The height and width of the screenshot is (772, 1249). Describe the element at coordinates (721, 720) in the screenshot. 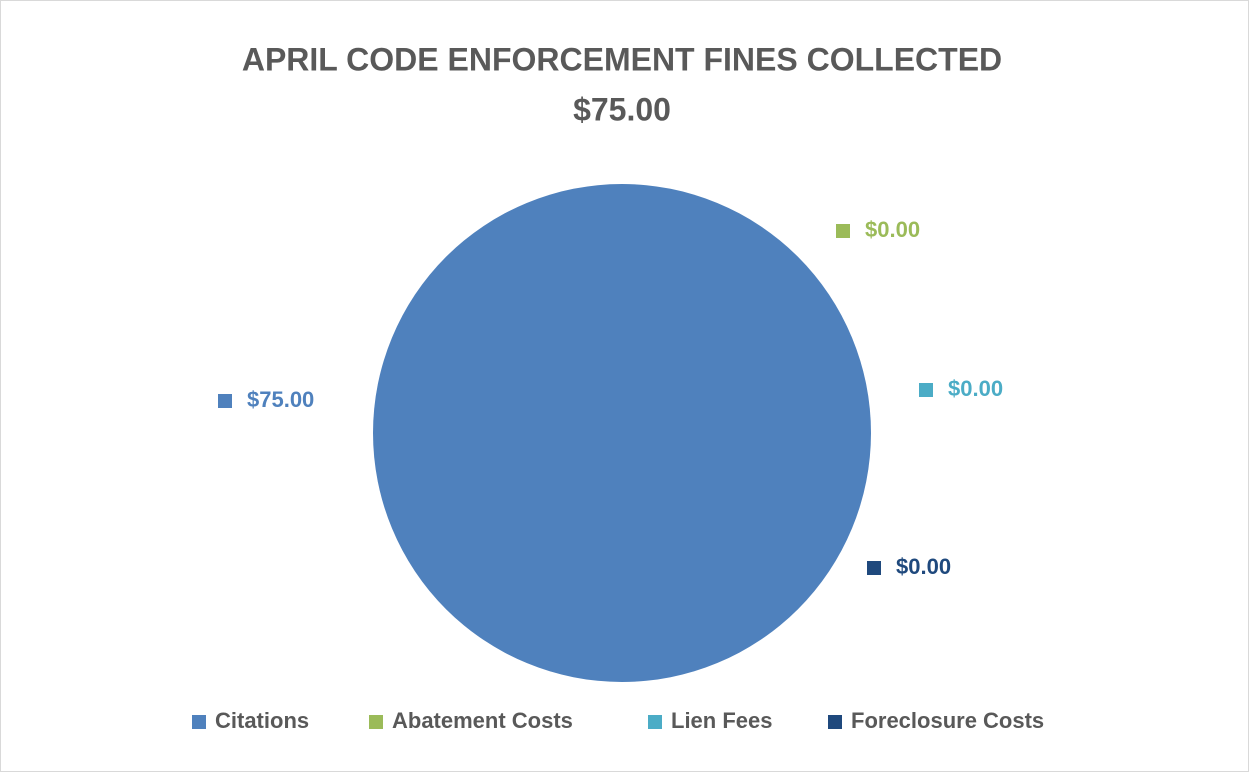

I see `legend-label: Lien Fees` at that location.